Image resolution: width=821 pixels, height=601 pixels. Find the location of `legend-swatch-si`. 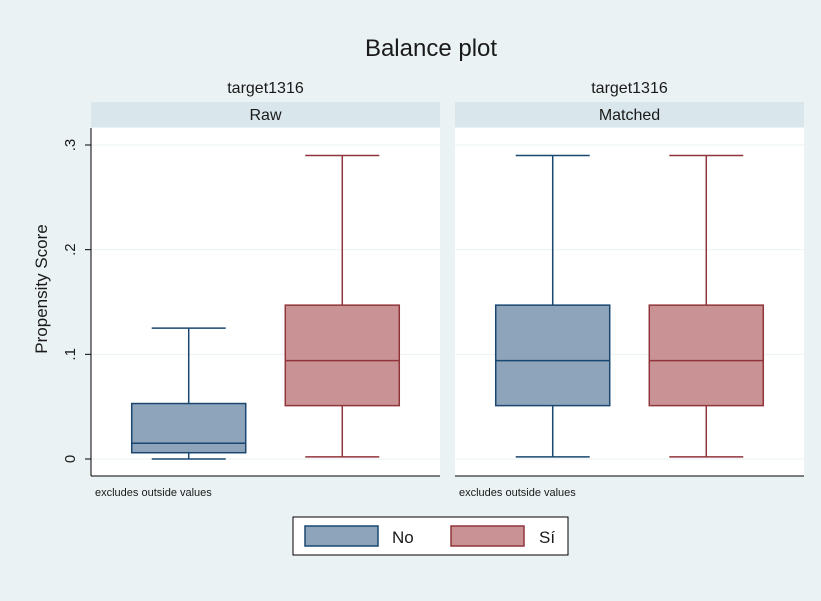

legend-swatch-si is located at coordinates (487, 536).